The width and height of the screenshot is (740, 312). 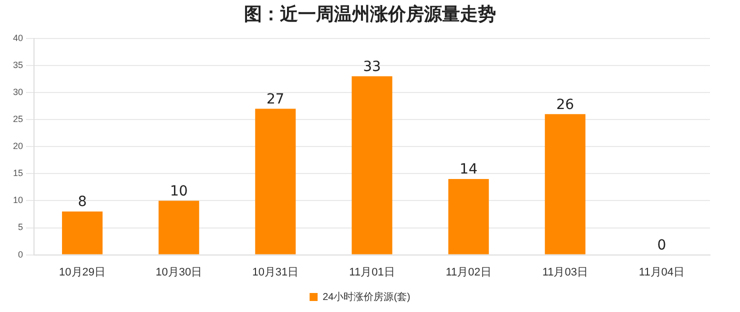 I want to click on data-label: 27, so click(x=275, y=99).